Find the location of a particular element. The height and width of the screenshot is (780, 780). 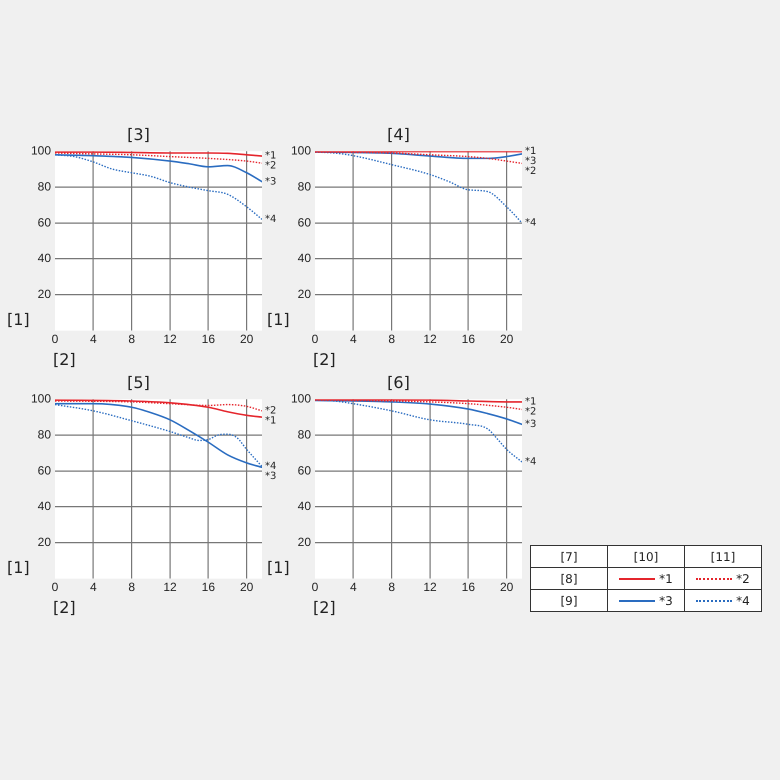

legend-label: *3 is located at coordinates (646, 601).